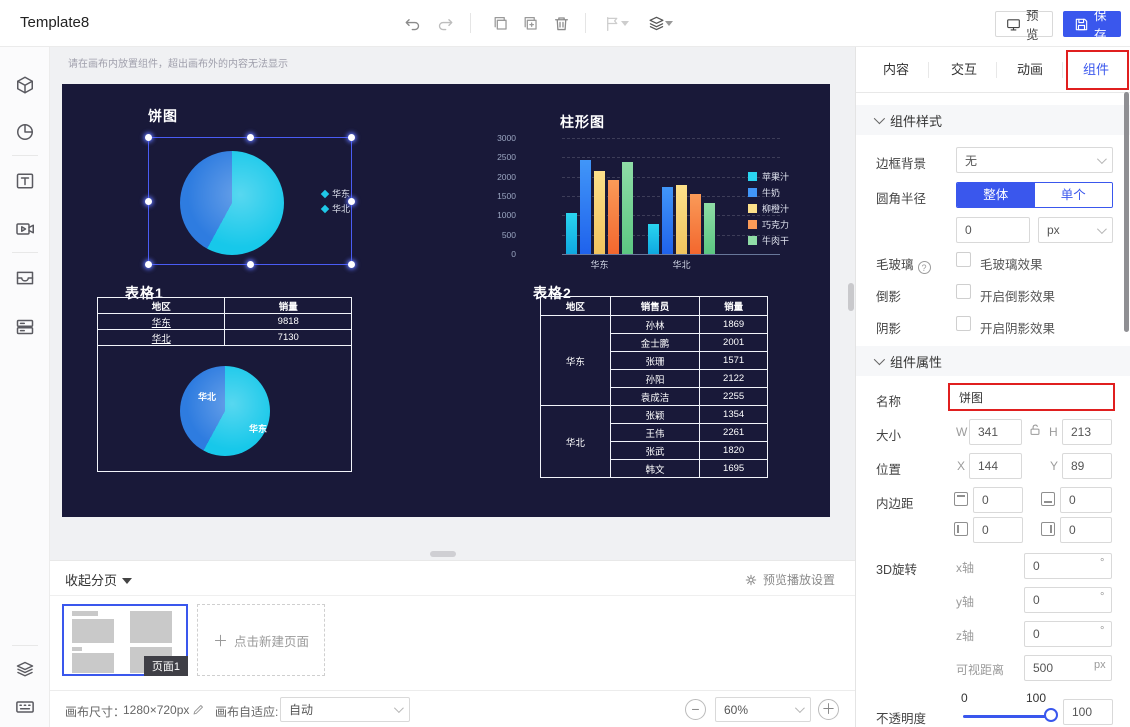 The image size is (1130, 727). I want to click on padding-top-input, so click(998, 500).